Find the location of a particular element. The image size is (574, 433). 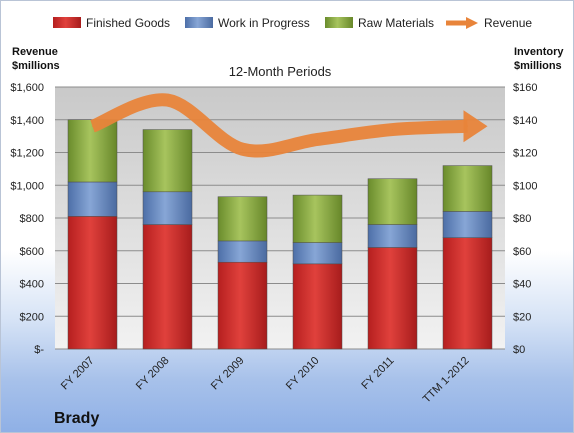

left-tick-label: $1,600 is located at coordinates (27, 88).